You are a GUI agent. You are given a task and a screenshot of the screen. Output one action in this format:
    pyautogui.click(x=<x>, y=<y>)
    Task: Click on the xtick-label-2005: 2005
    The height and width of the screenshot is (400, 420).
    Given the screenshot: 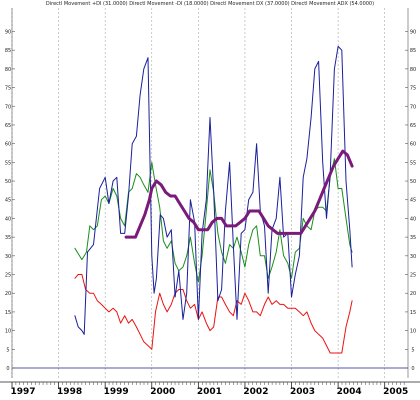 What is the action you would take?
    pyautogui.click(x=395, y=392)
    